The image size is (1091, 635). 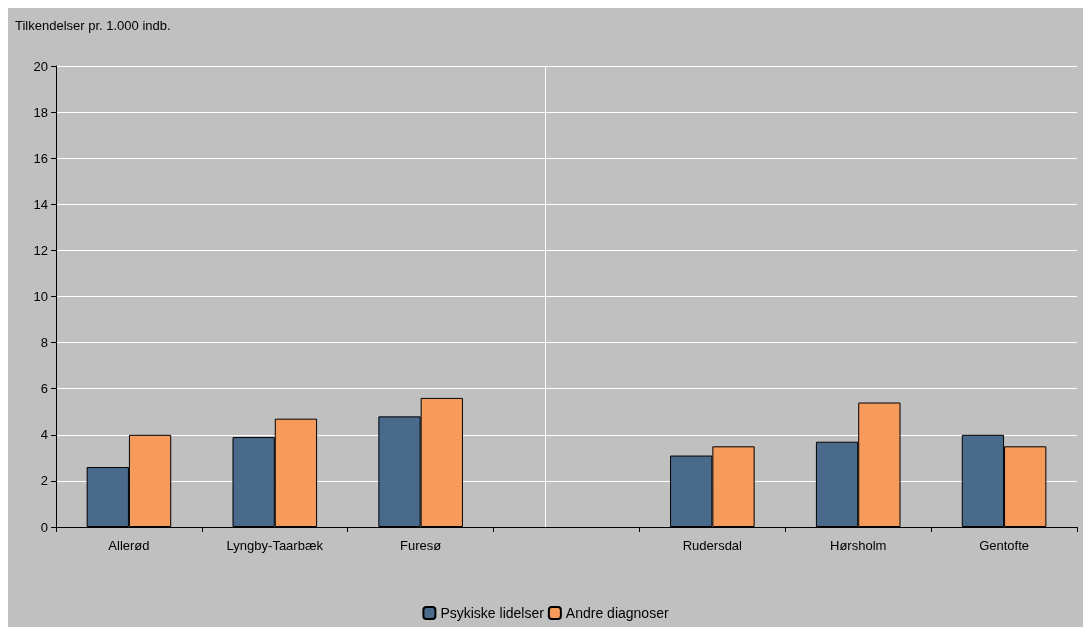 I want to click on y-tick-label: 4, so click(x=44, y=435).